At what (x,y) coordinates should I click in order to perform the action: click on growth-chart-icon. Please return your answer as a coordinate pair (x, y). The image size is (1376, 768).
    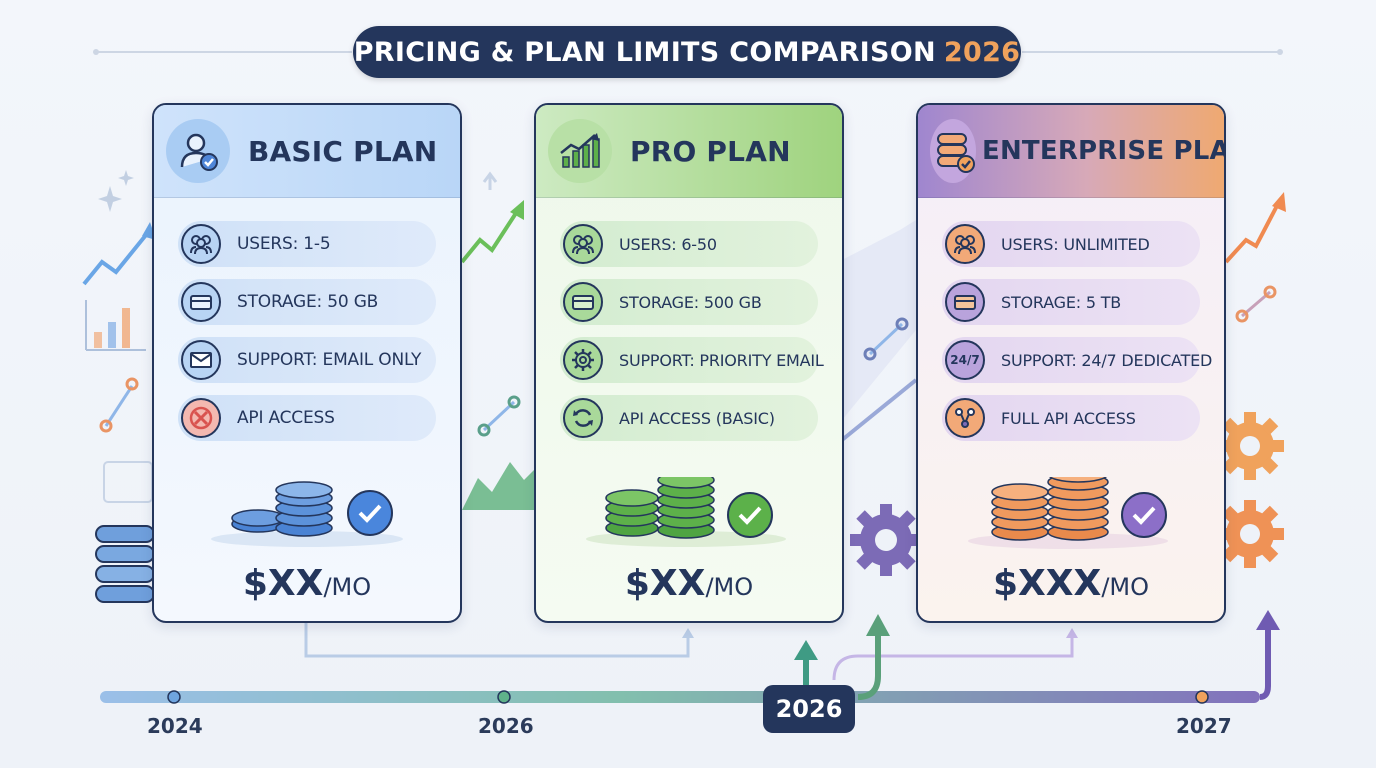
    Looking at the image, I should click on (580, 151).